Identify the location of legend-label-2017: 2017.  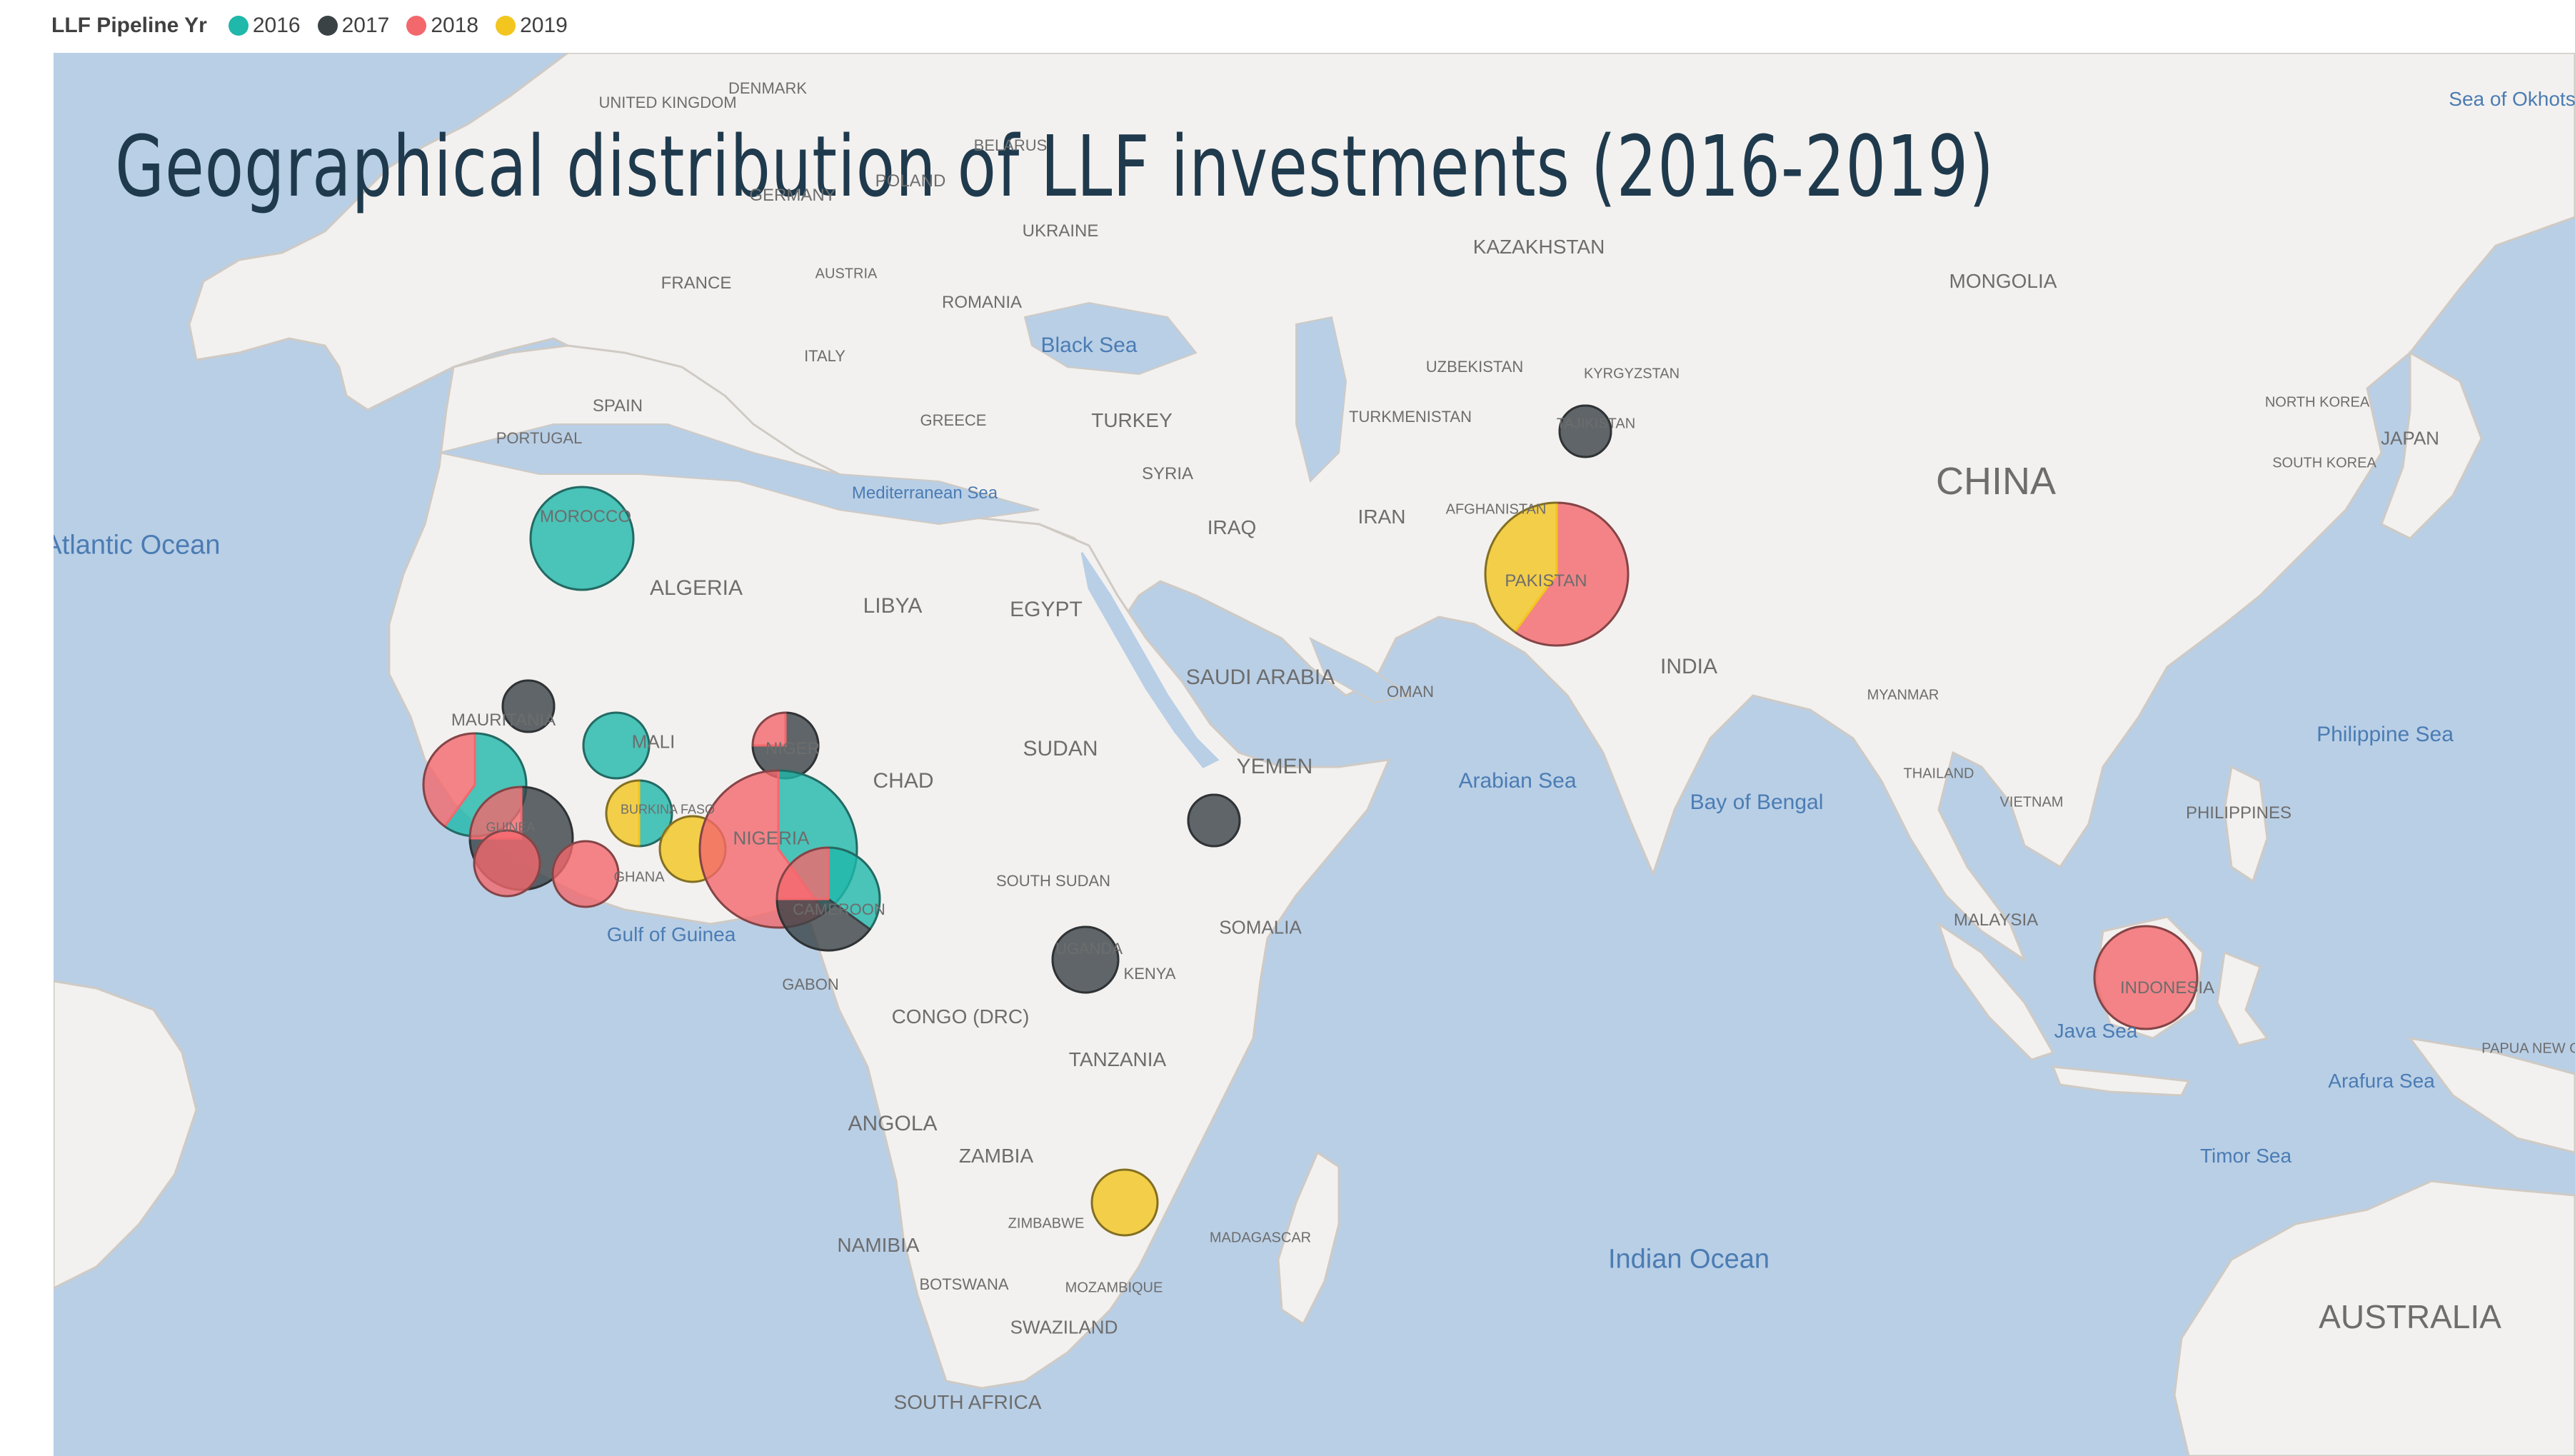
(365, 25).